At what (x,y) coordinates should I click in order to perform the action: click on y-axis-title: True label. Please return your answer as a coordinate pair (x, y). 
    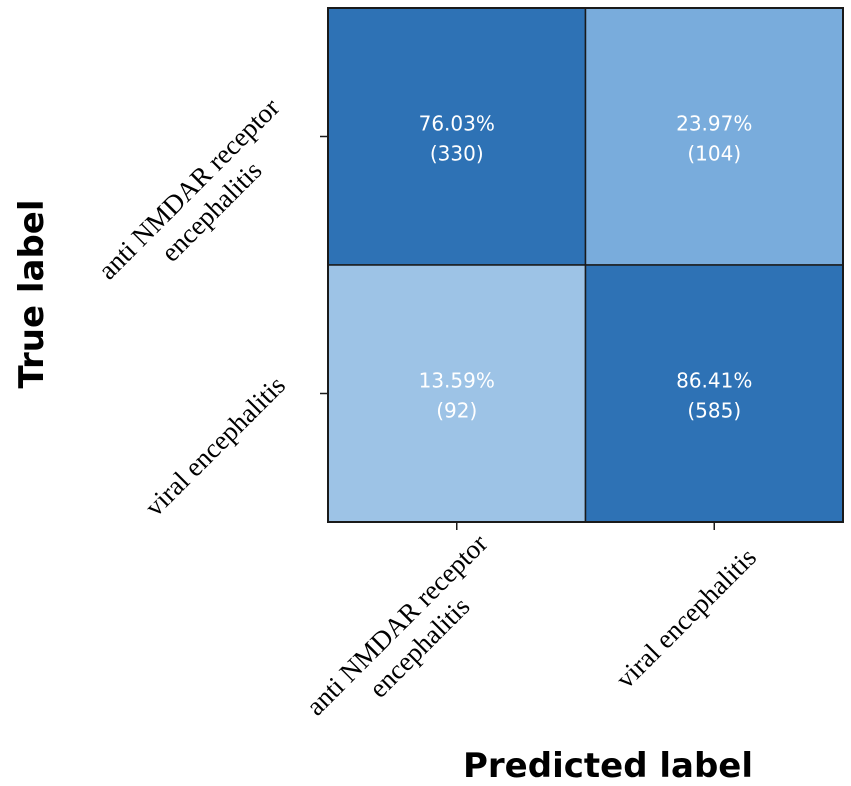
    Looking at the image, I should click on (32, 294).